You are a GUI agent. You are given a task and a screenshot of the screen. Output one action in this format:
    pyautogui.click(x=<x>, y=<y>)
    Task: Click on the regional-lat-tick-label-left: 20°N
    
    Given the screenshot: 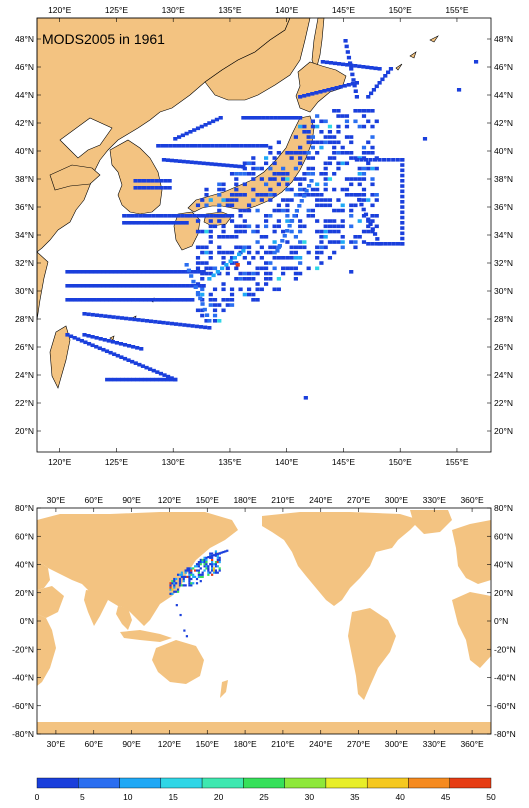 What is the action you would take?
    pyautogui.click(x=24, y=431)
    